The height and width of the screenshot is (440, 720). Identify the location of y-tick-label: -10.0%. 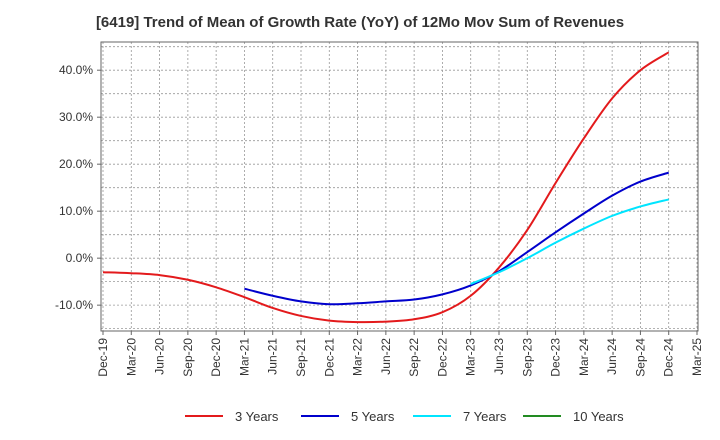
(74, 305).